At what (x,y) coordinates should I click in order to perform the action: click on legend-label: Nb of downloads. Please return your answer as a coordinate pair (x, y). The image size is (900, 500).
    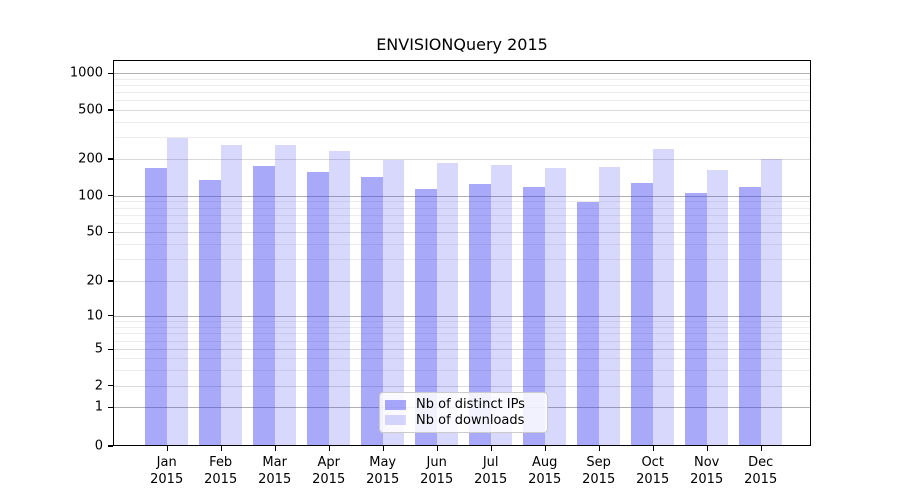
    Looking at the image, I should click on (470, 420).